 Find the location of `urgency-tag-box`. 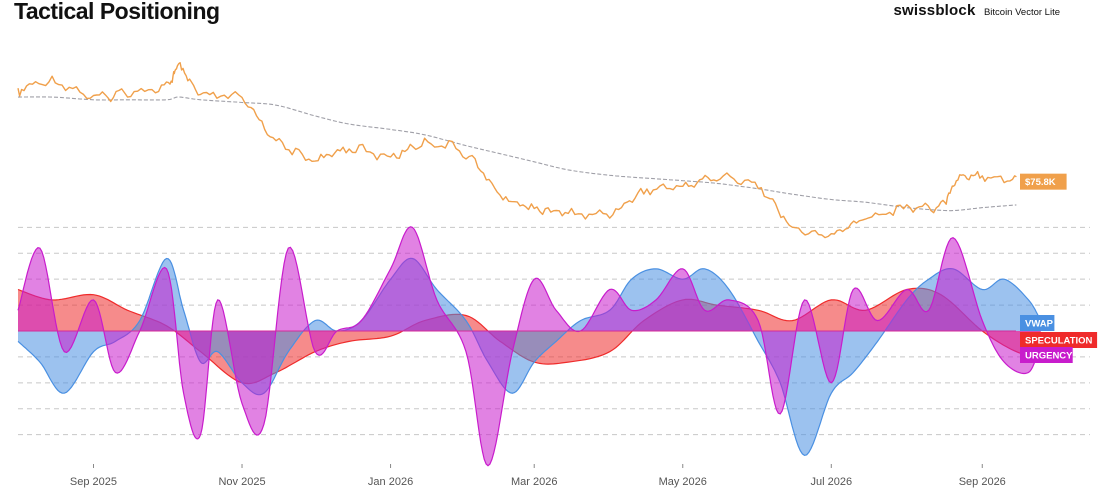

urgency-tag-box is located at coordinates (1046, 355).